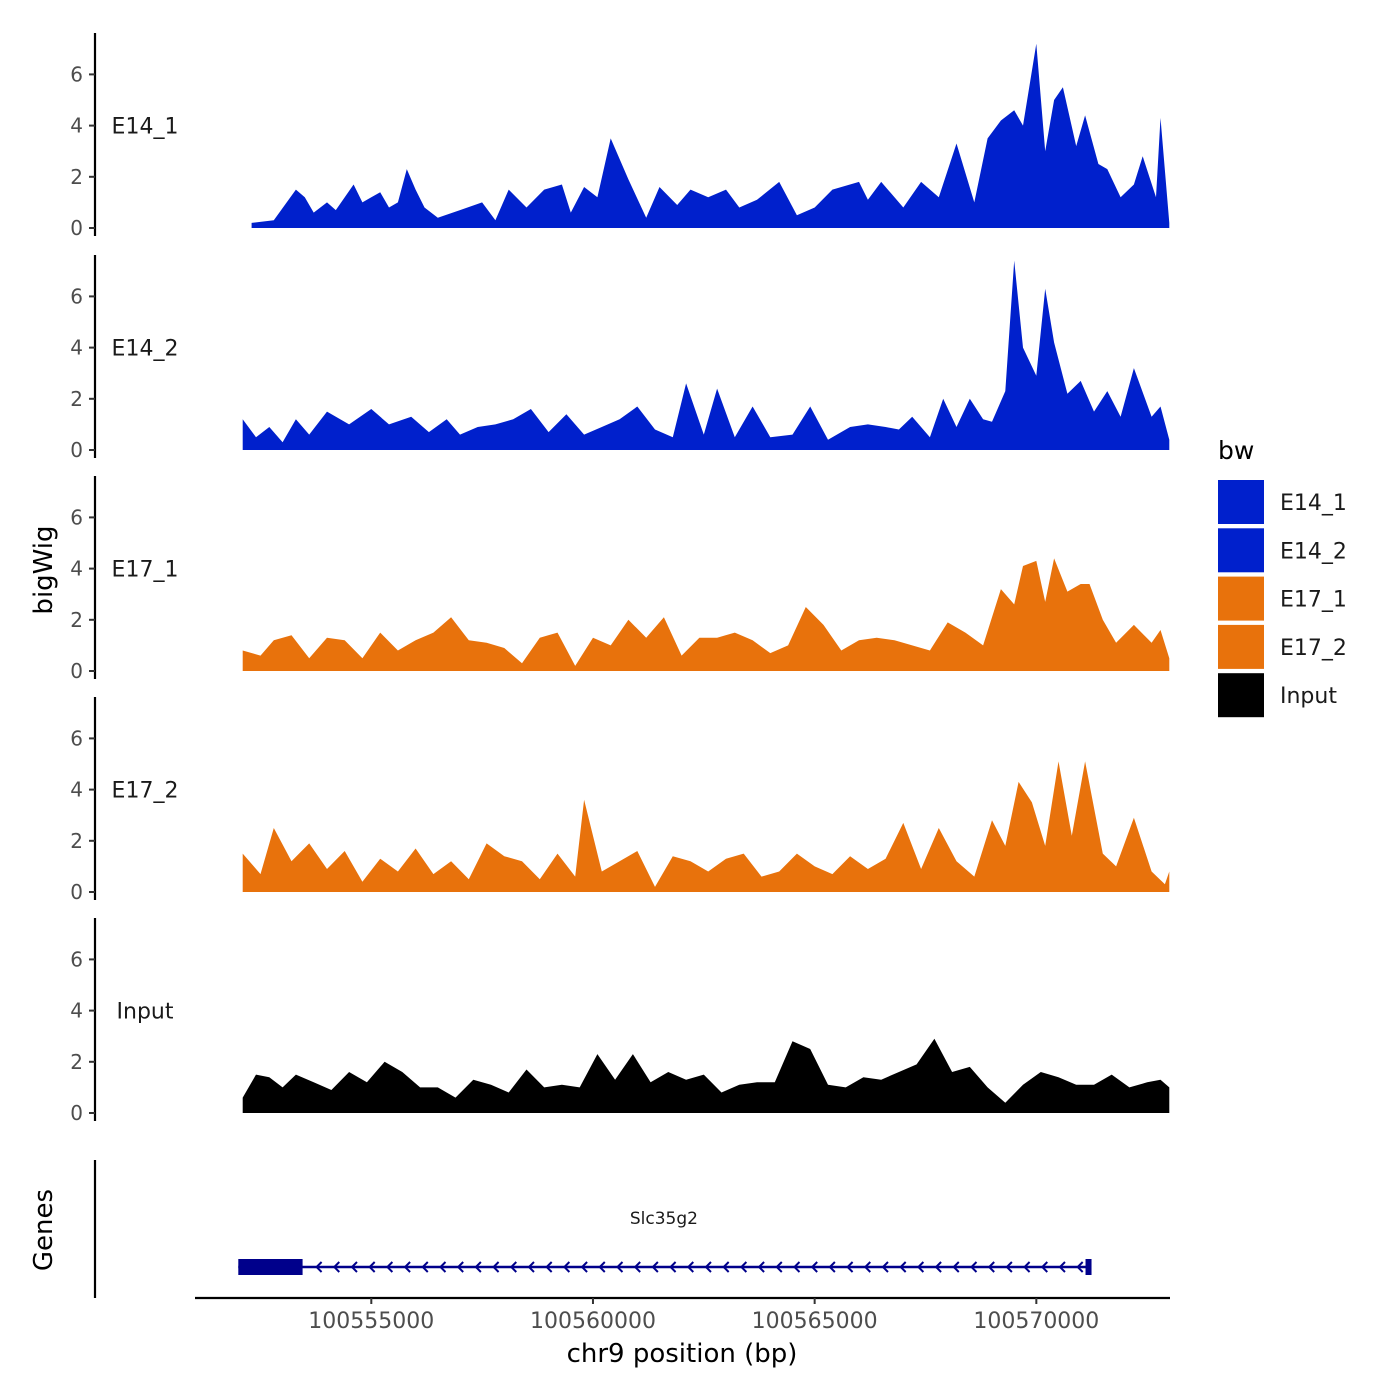 The width and height of the screenshot is (1400, 1400). Describe the element at coordinates (371, 1321) in the screenshot. I see `x-tick-label: 100555000` at that location.